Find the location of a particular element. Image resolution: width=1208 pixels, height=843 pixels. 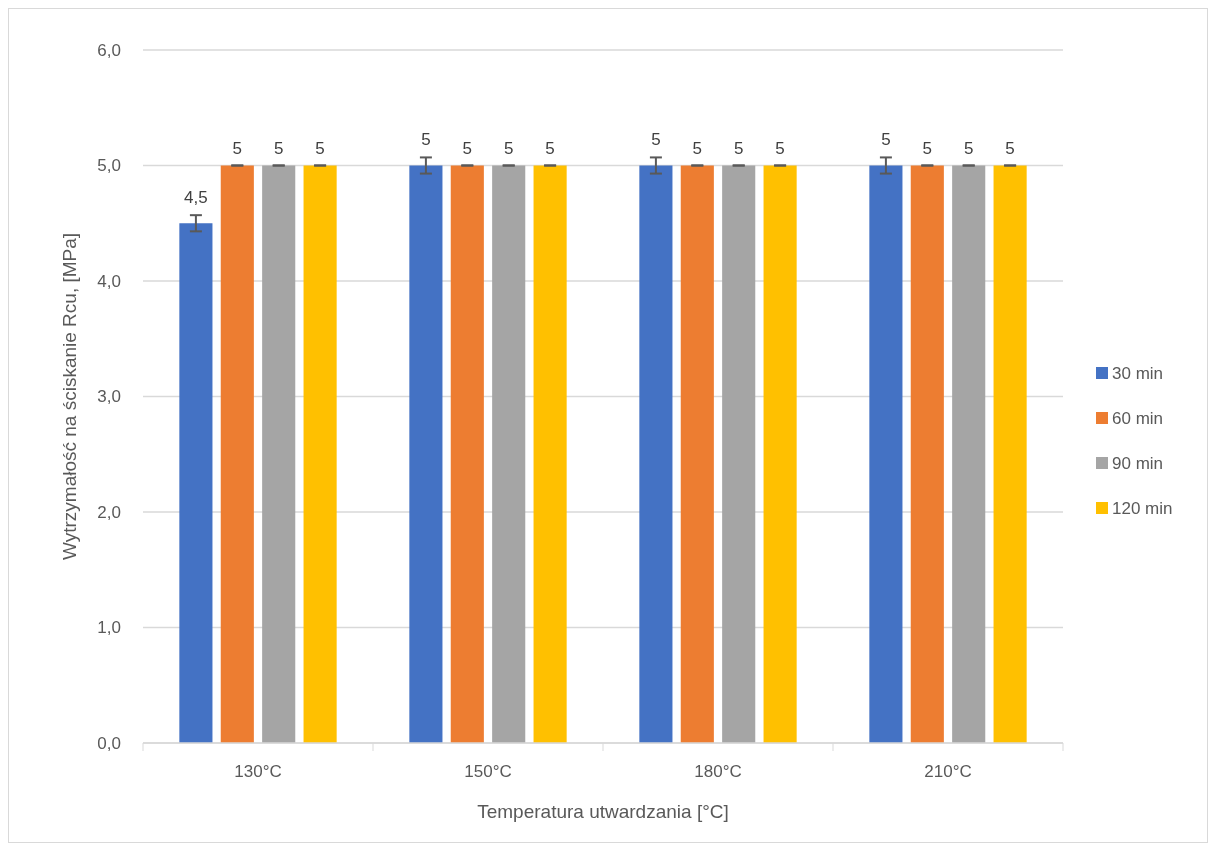

x-tick-label: 210°C is located at coordinates (948, 771).